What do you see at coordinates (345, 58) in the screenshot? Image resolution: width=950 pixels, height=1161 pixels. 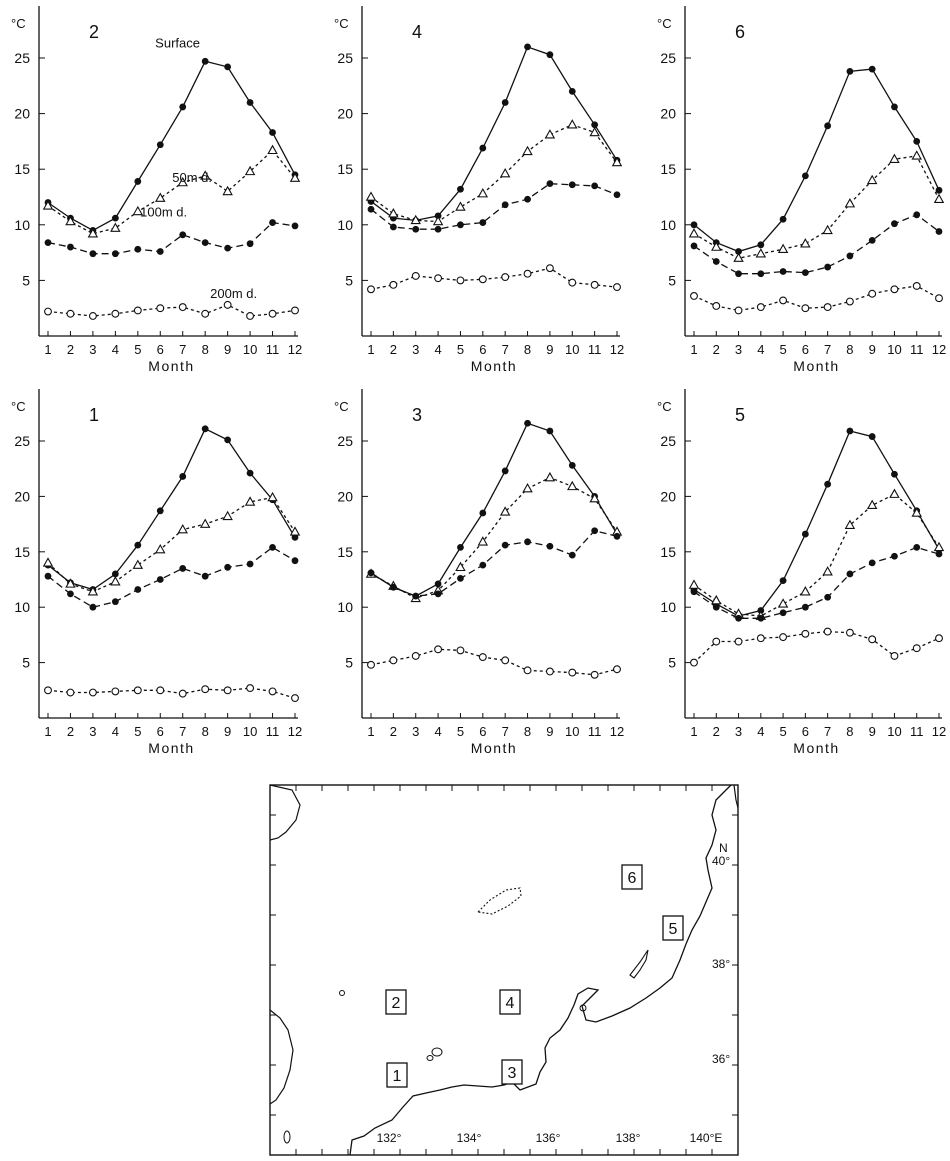 I see `y-tick-label: 25` at bounding box center [345, 58].